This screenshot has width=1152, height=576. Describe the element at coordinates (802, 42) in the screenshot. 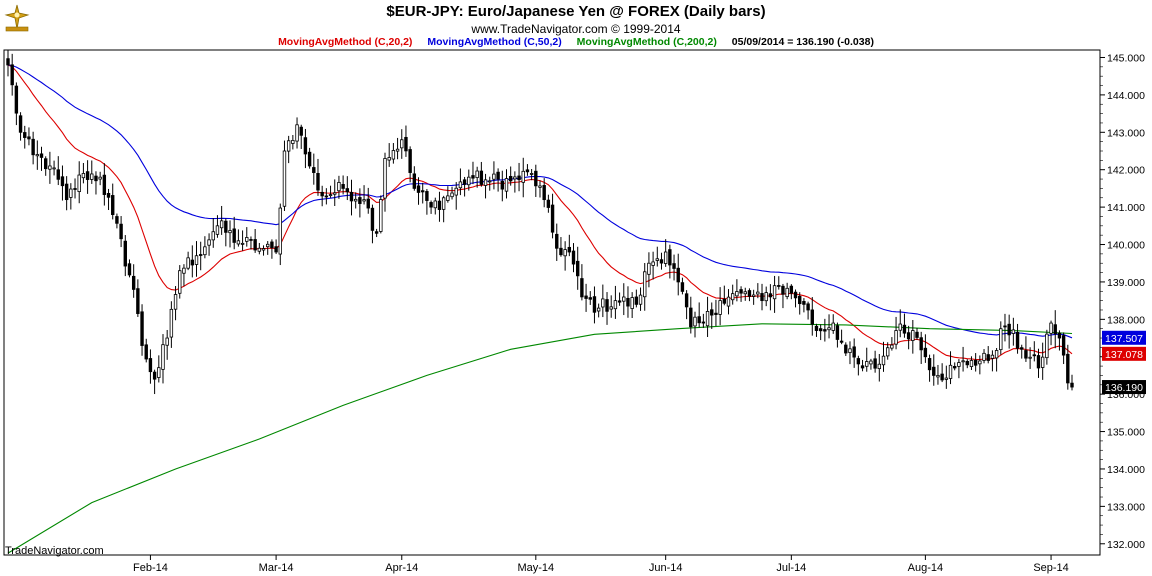

I see `legend-last-quote: 05/09/2014 = 136.190 (-0.038)` at that location.